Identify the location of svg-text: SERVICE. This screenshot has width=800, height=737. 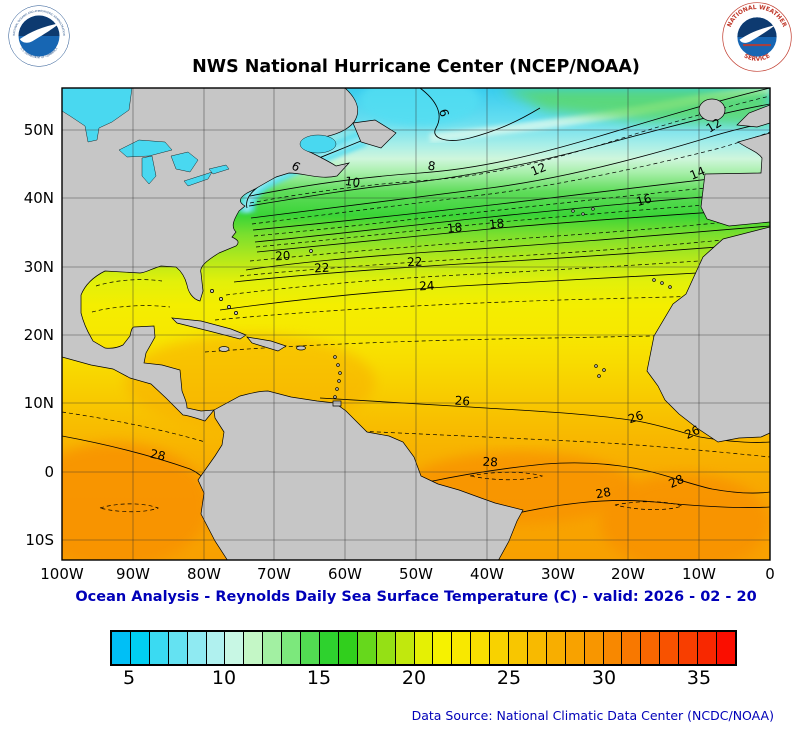
(757, 57).